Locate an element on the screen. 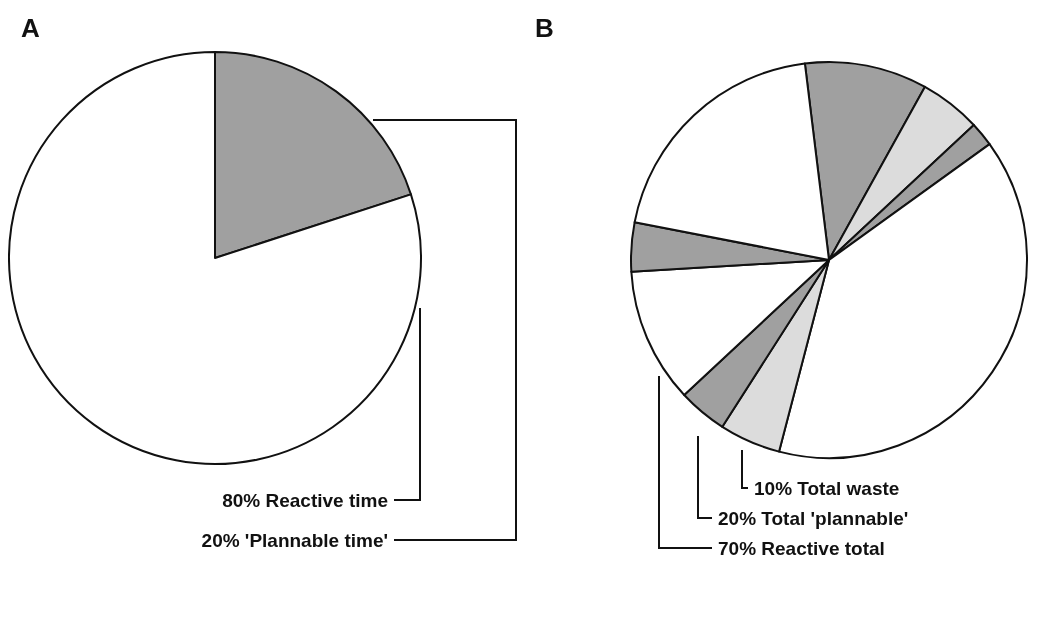 Image resolution: width=1044 pixels, height=639 pixels. chart-title: B is located at coordinates (544, 28).